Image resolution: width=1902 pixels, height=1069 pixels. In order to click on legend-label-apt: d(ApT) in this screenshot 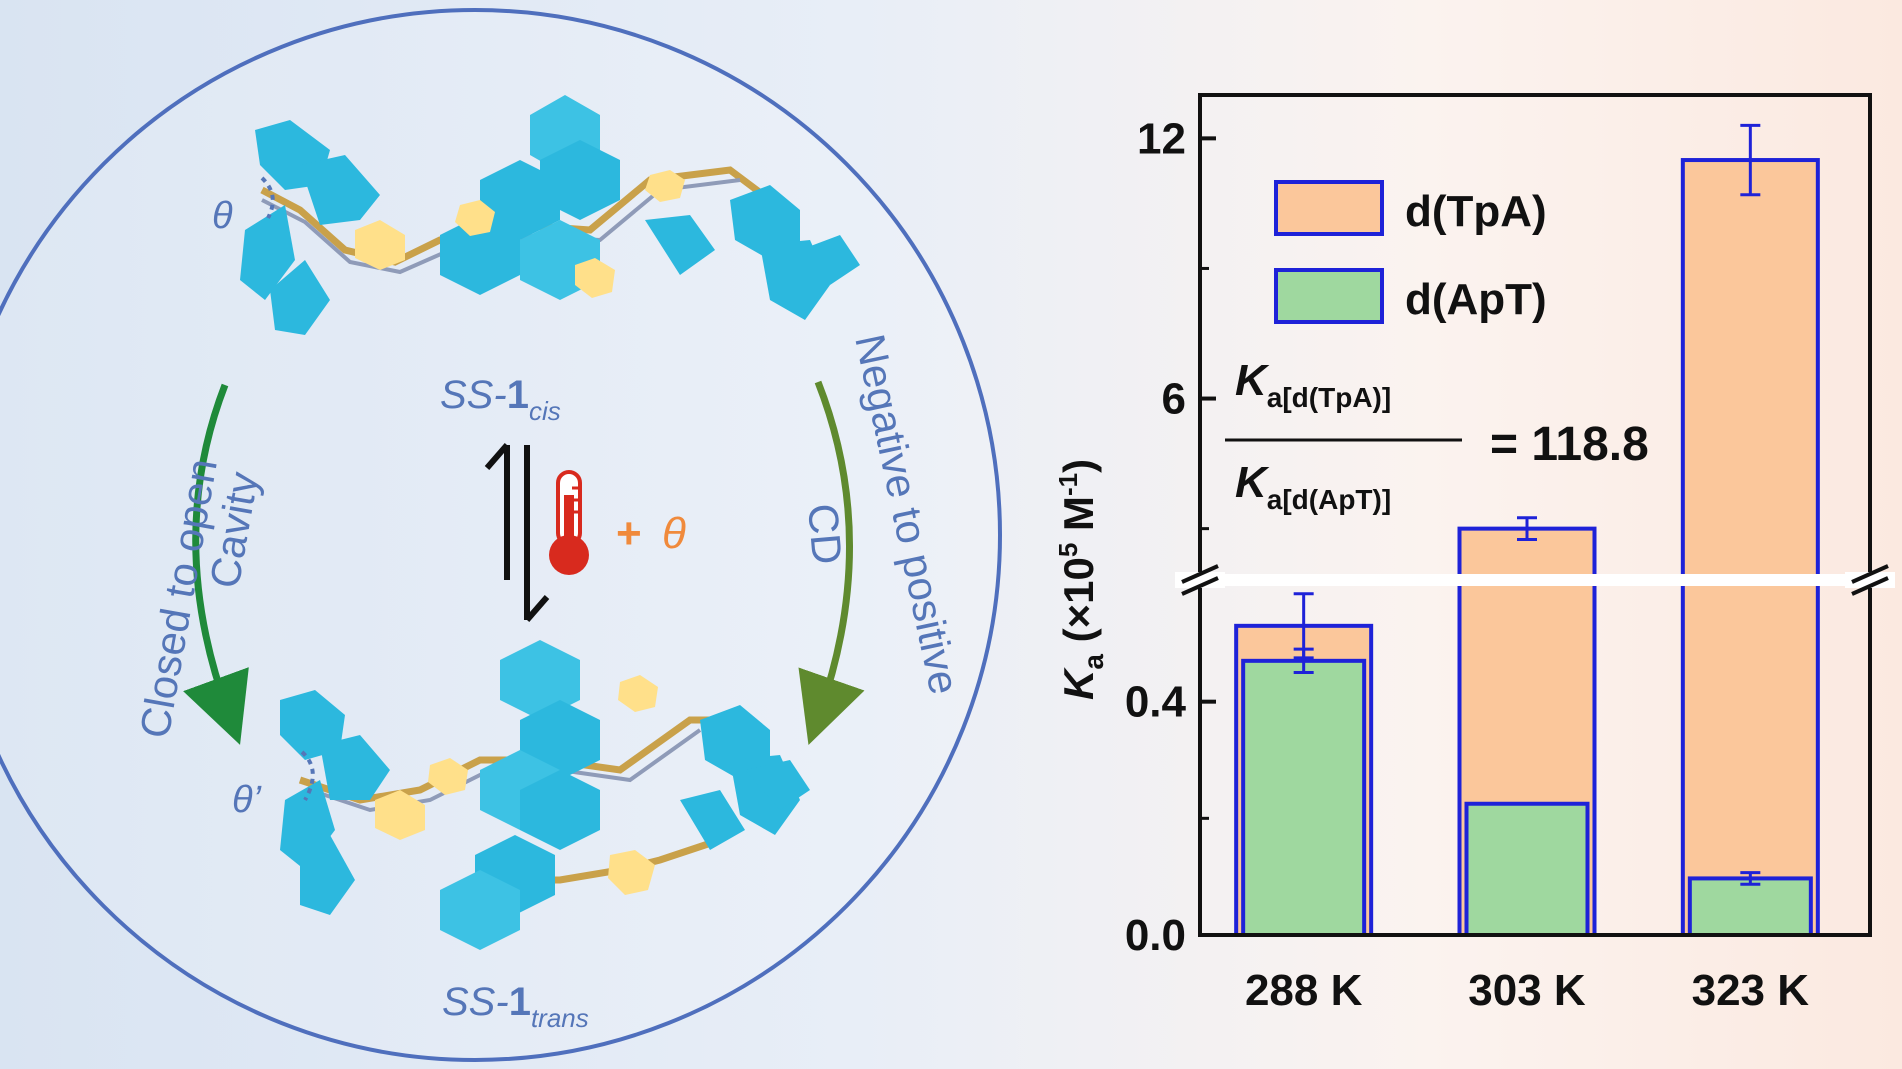, I will do `click(1476, 299)`.